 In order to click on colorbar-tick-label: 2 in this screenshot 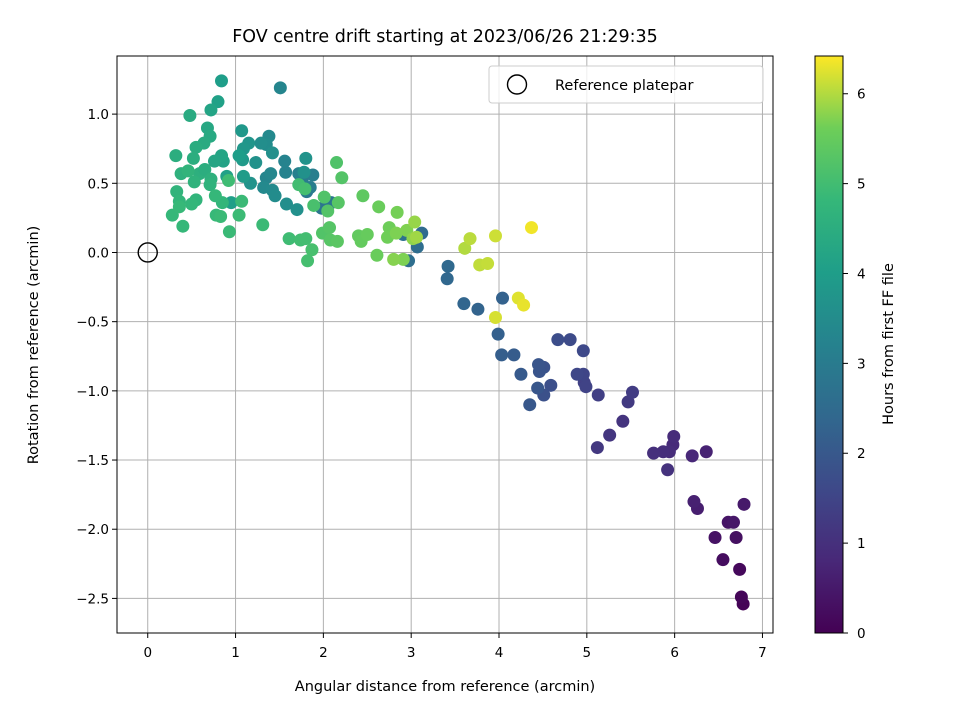, I will do `click(861, 454)`.